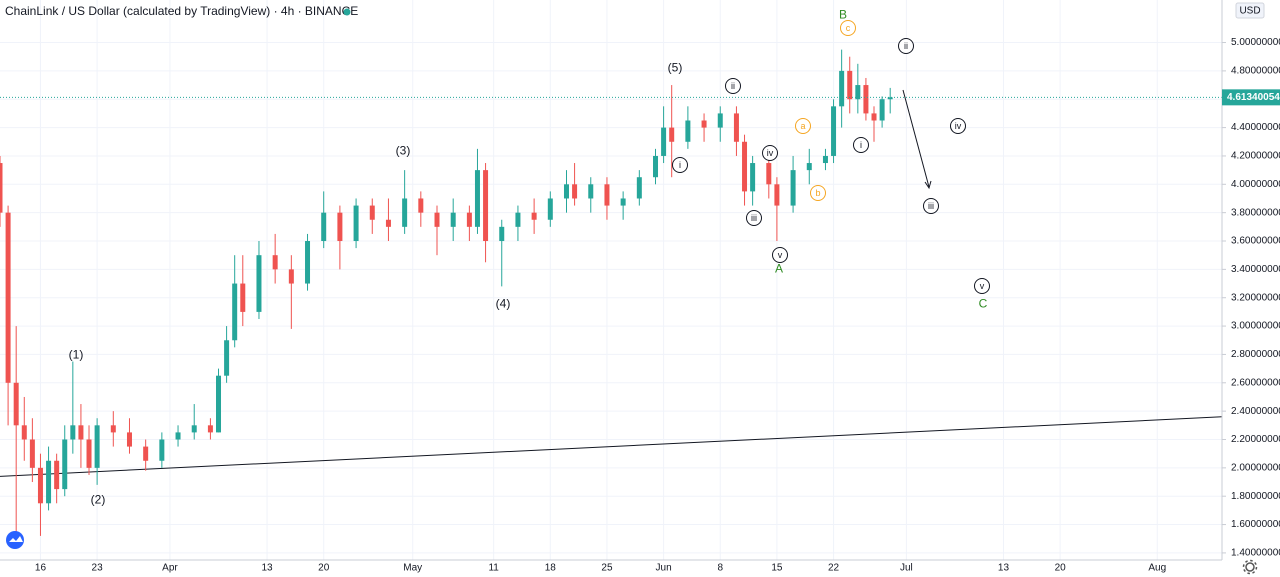 The width and height of the screenshot is (1280, 577). I want to click on x-tick-label: 22, so click(834, 568).